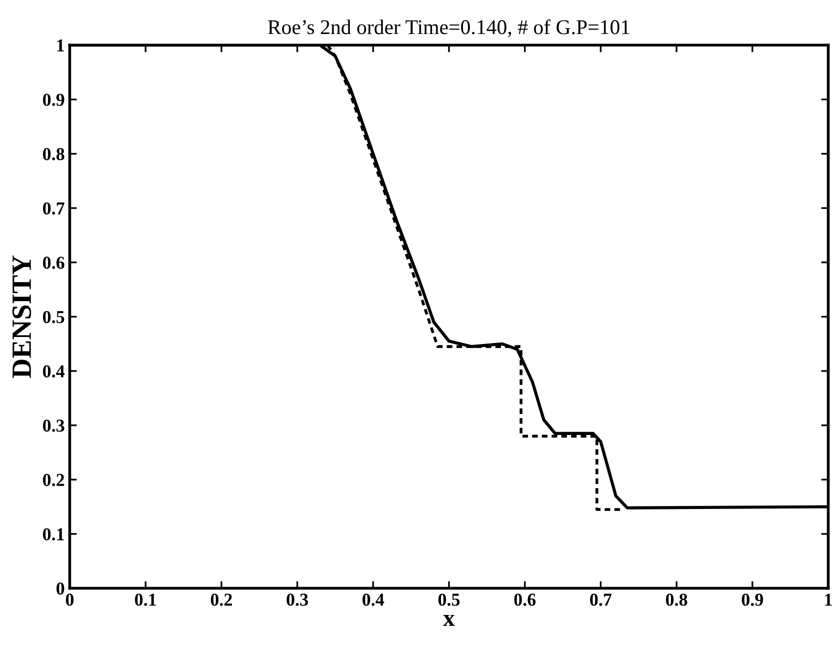 Image resolution: width=840 pixels, height=645 pixels. Describe the element at coordinates (145, 600) in the screenshot. I see `x-tick-label: 0.1` at that location.